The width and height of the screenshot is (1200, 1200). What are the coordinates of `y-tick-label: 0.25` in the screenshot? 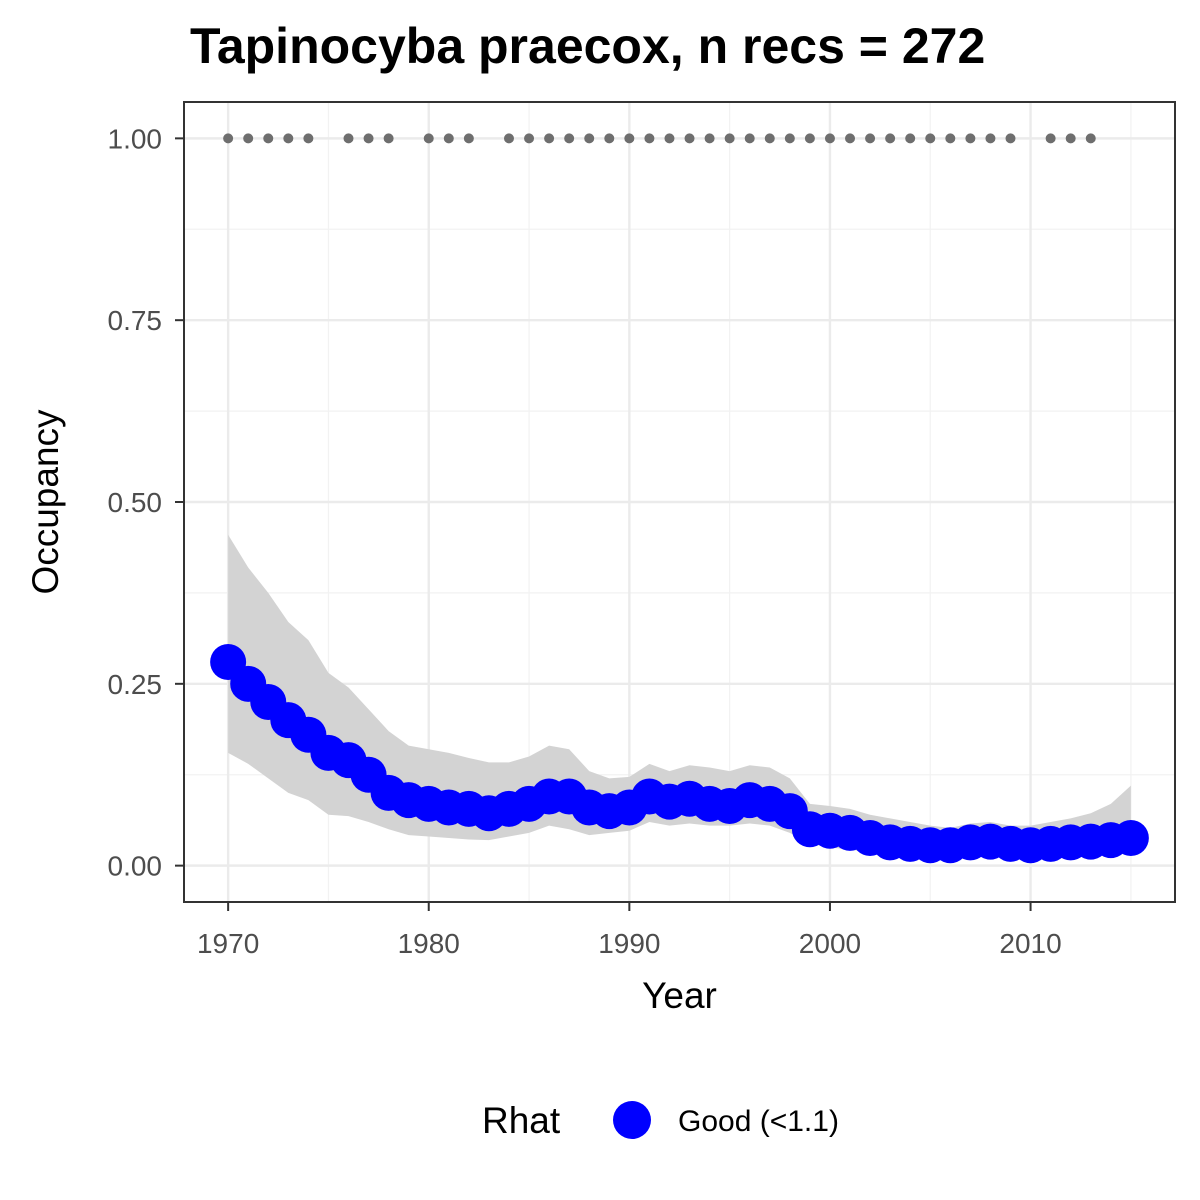 It's located at (135, 684).